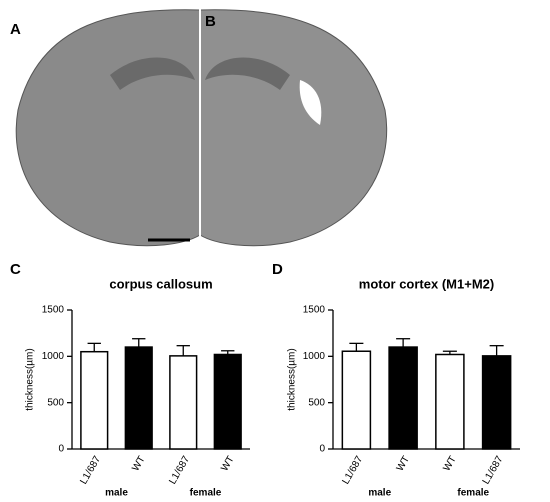  I want to click on panel-label: D, so click(277, 269).